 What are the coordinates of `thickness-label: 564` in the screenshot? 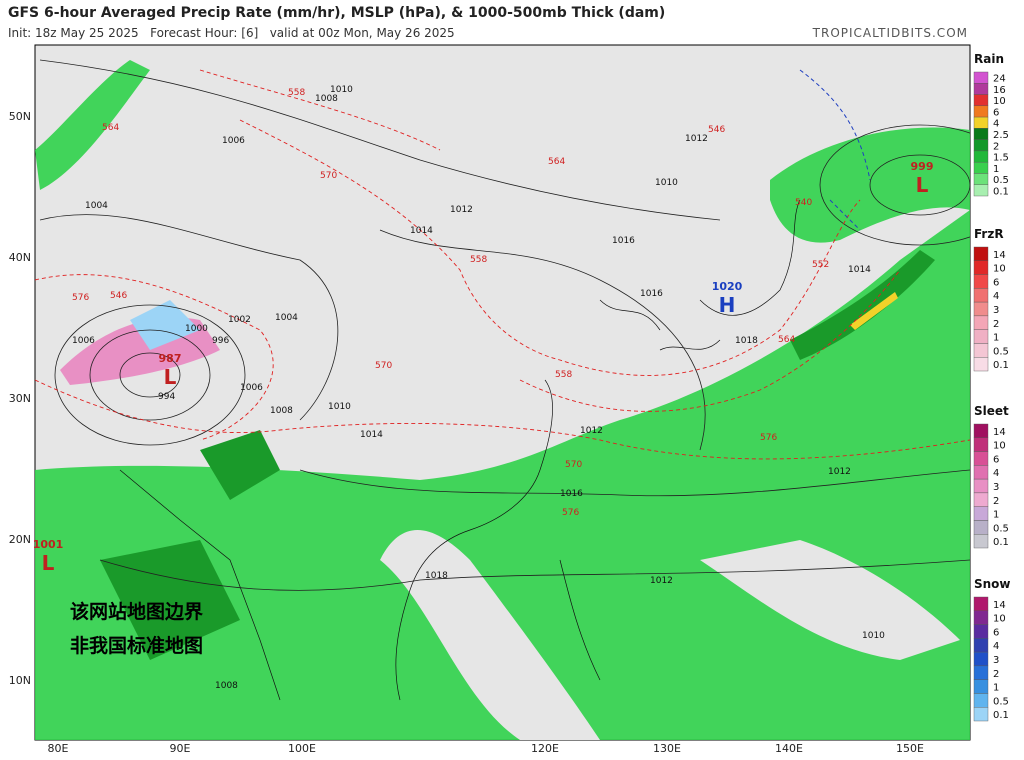 It's located at (556, 162).